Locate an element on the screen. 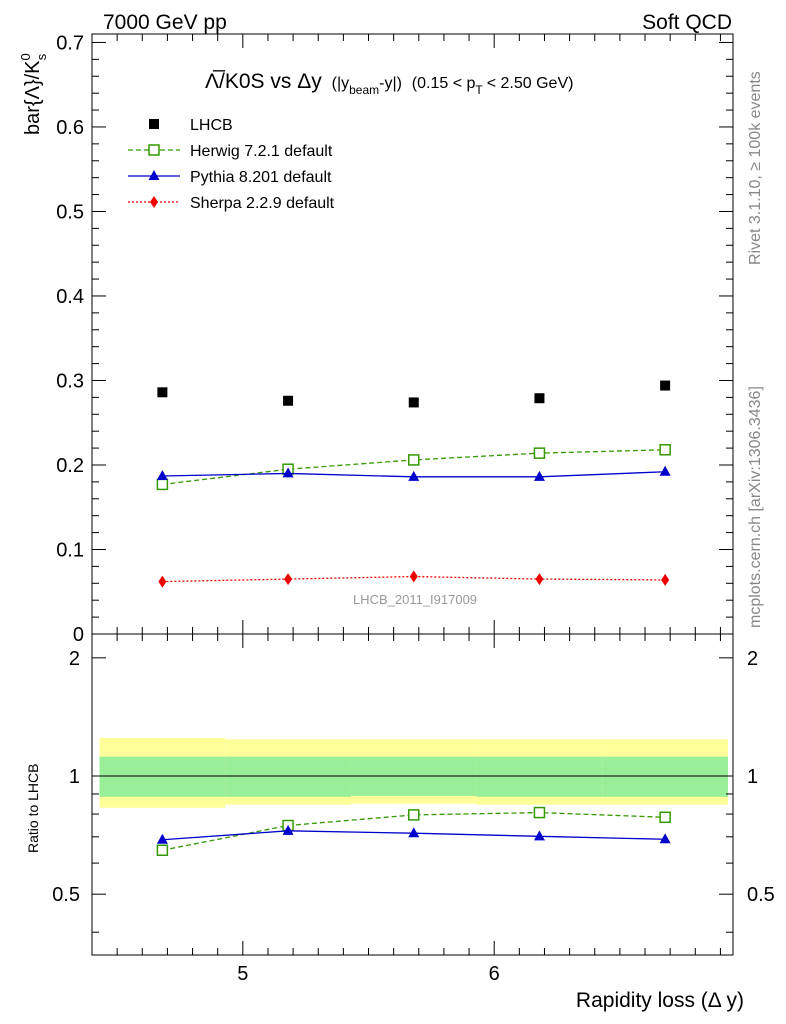 This screenshot has width=786, height=1024. chart-title-main: Λ̅/K0S vs Δy is located at coordinates (263, 81).